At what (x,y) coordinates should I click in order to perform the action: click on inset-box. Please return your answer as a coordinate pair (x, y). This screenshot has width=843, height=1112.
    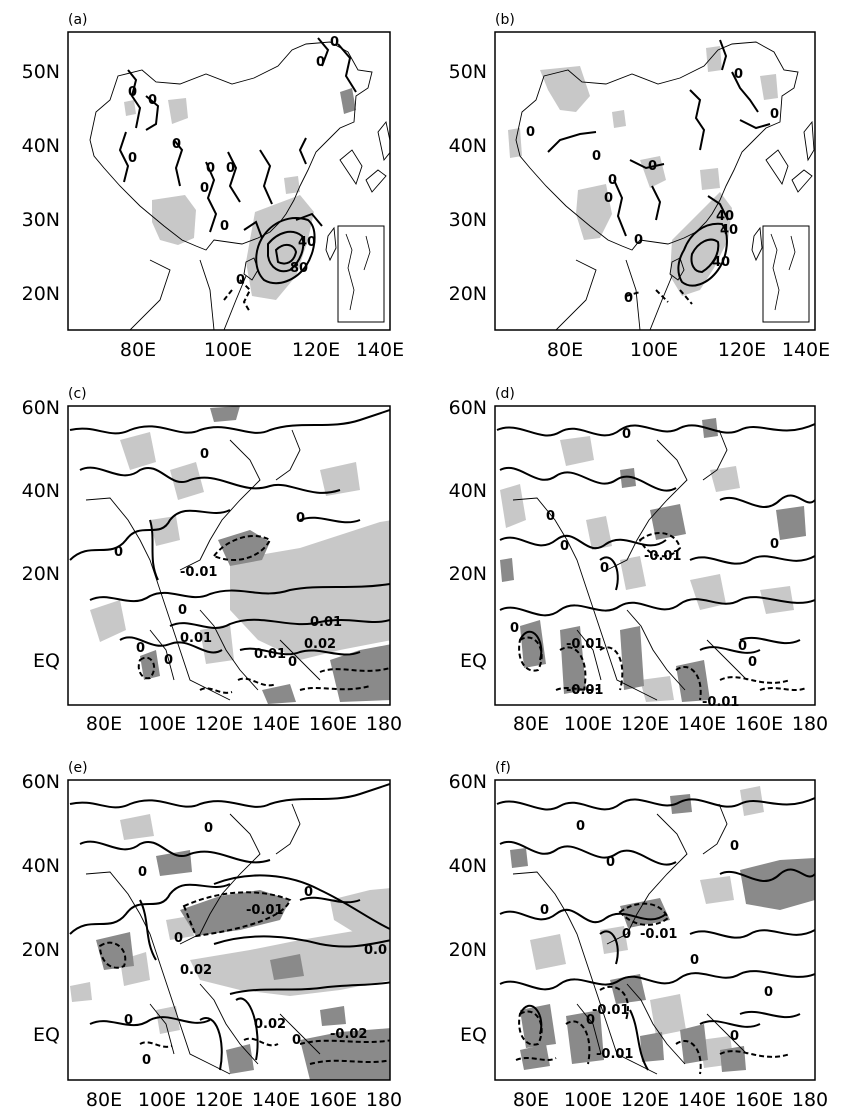
    Looking at the image, I should click on (786, 274).